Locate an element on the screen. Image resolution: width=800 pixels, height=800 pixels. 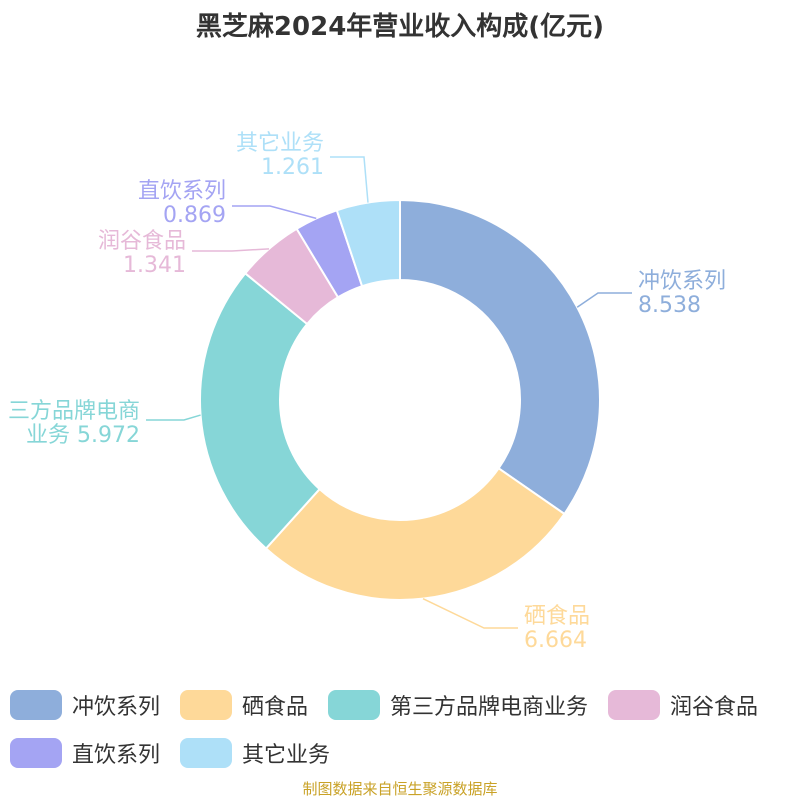
data-label-2-line-2: 6.664 is located at coordinates (555, 640).